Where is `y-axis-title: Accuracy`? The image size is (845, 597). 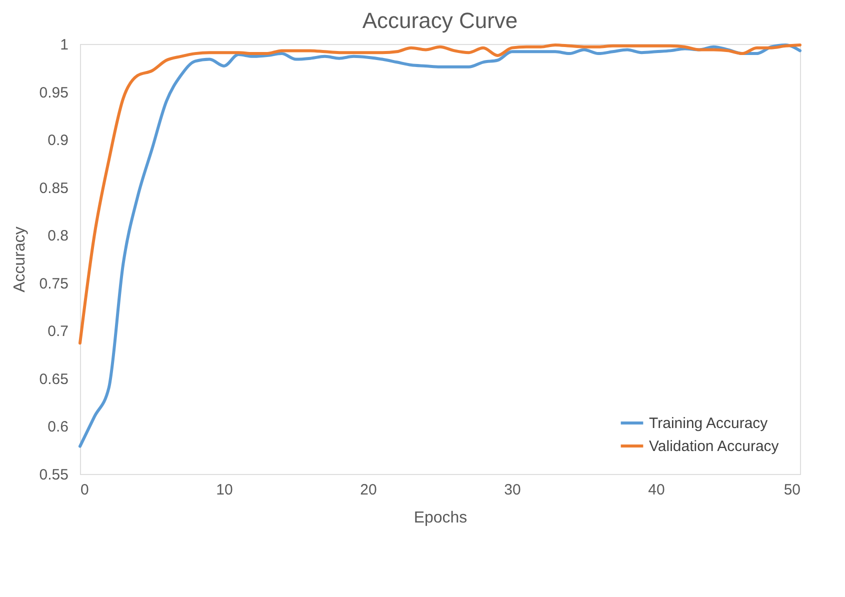
y-axis-title: Accuracy is located at coordinates (19, 259).